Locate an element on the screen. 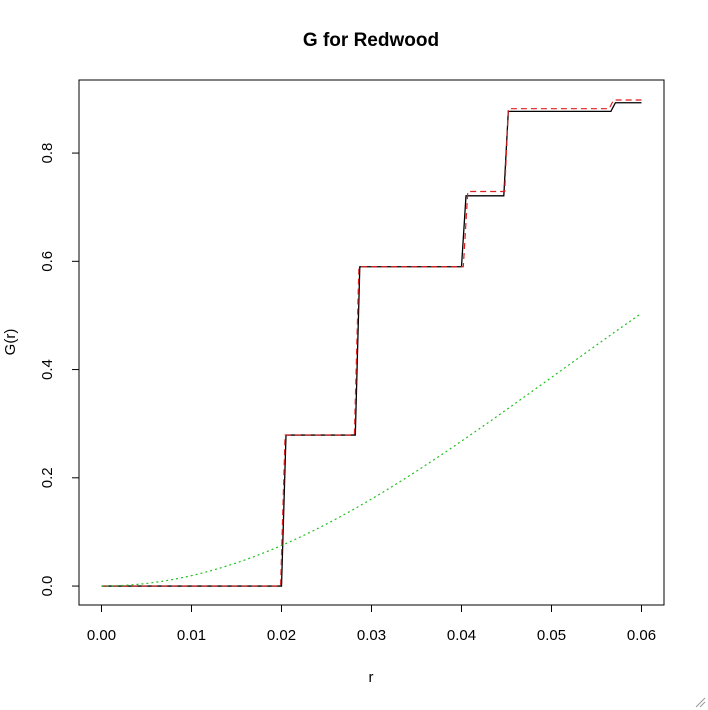 This screenshot has width=708, height=710. y-tick-label: 0.0 is located at coordinates (47, 586).